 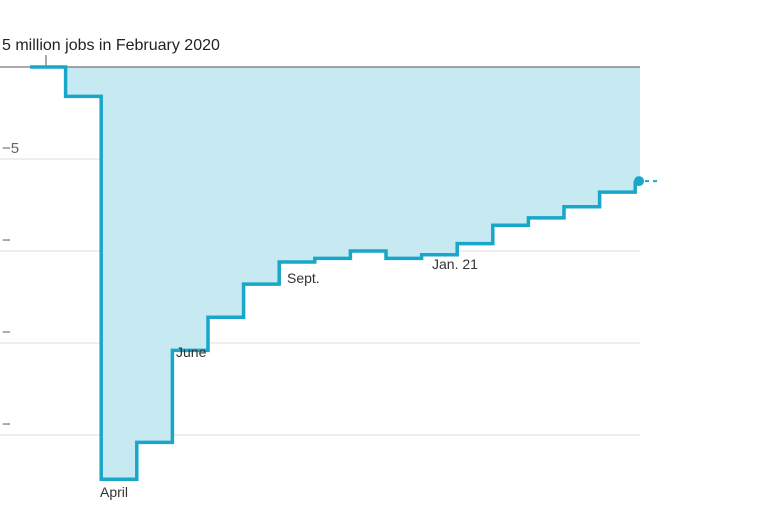 I want to click on tick-layer: −5 − − −, so click(x=10, y=286).